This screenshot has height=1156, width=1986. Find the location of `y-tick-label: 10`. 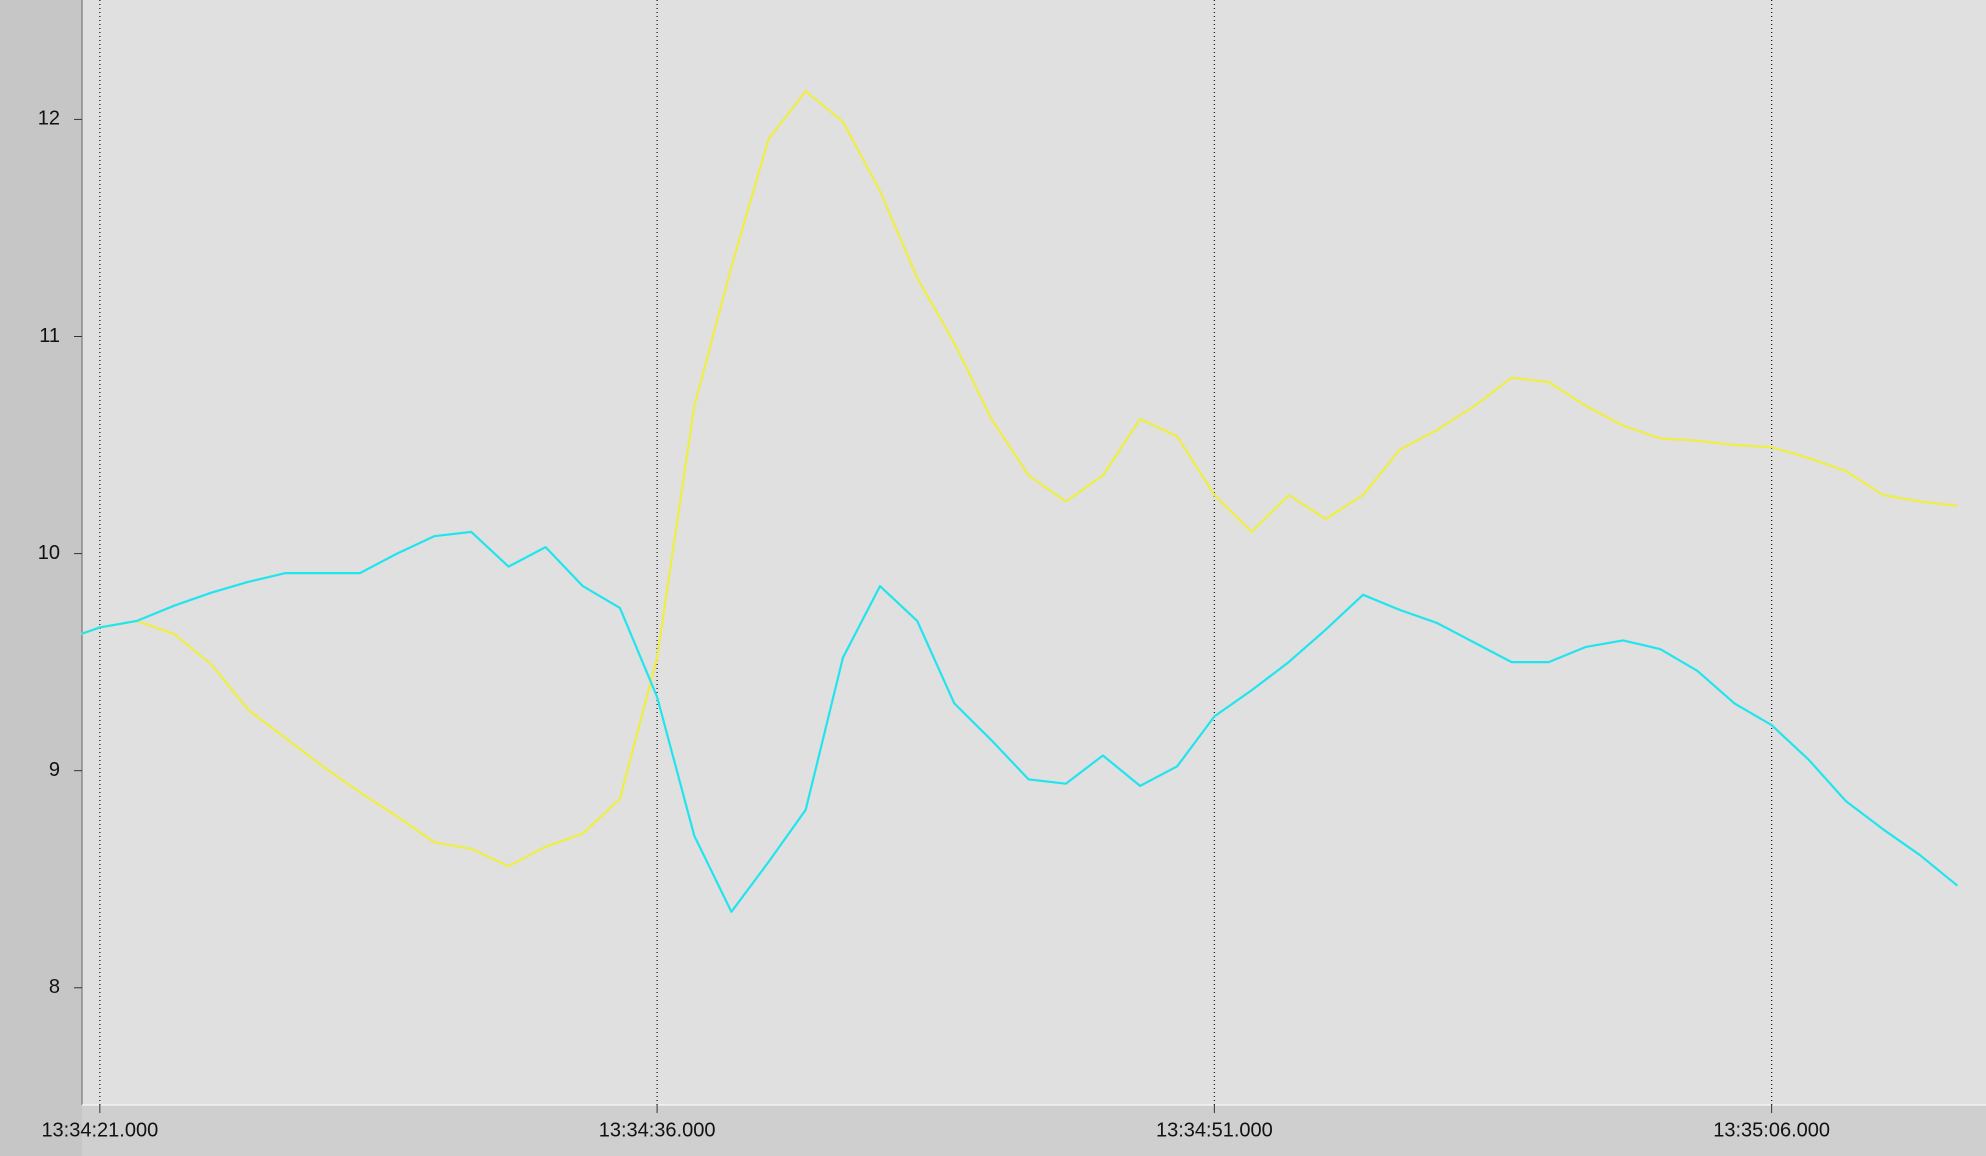

y-tick-label: 10 is located at coordinates (49, 553).